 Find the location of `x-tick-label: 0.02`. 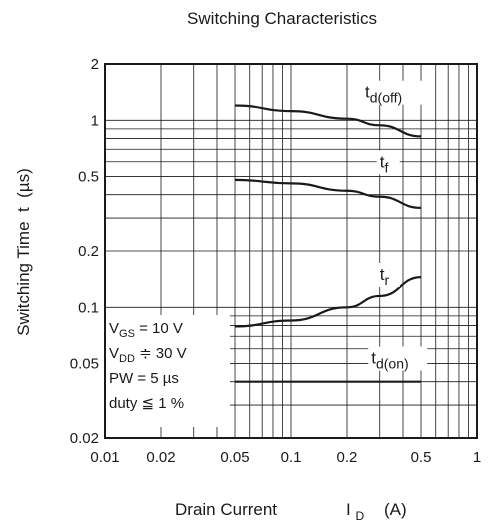

x-tick-label: 0.02 is located at coordinates (160, 457).